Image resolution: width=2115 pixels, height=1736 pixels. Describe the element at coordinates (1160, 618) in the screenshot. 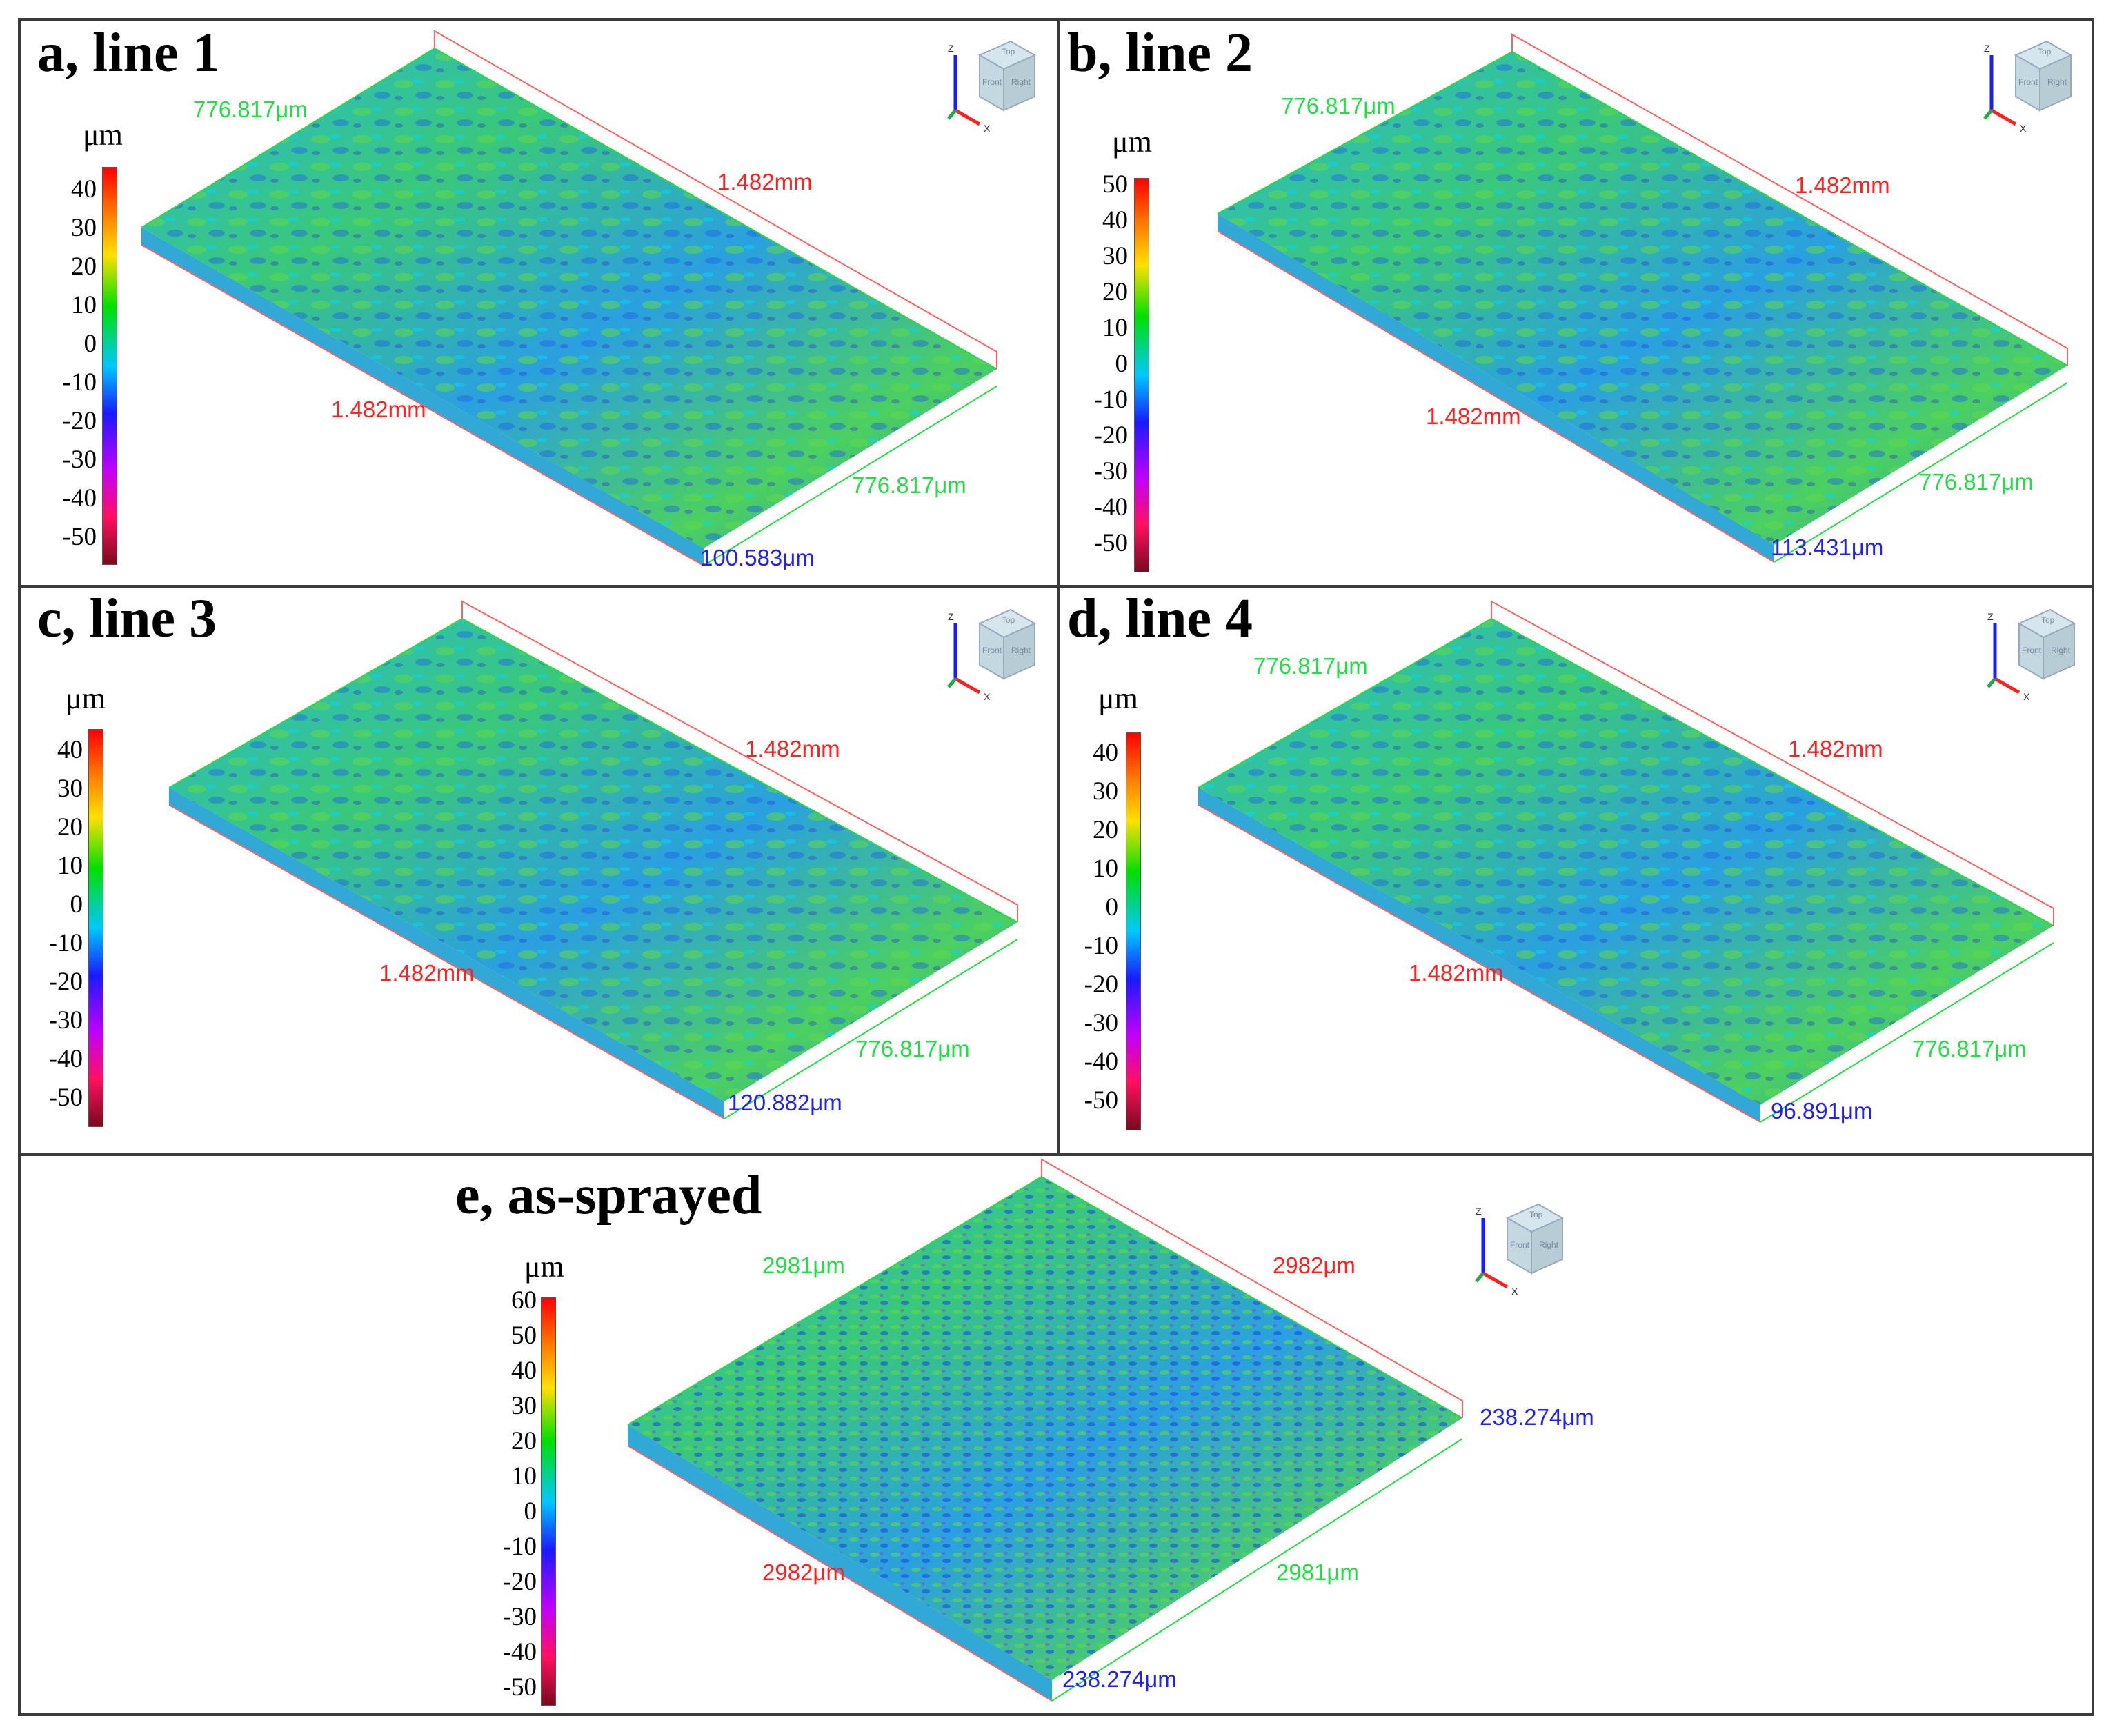

I see `panel-label: d, line 4` at that location.